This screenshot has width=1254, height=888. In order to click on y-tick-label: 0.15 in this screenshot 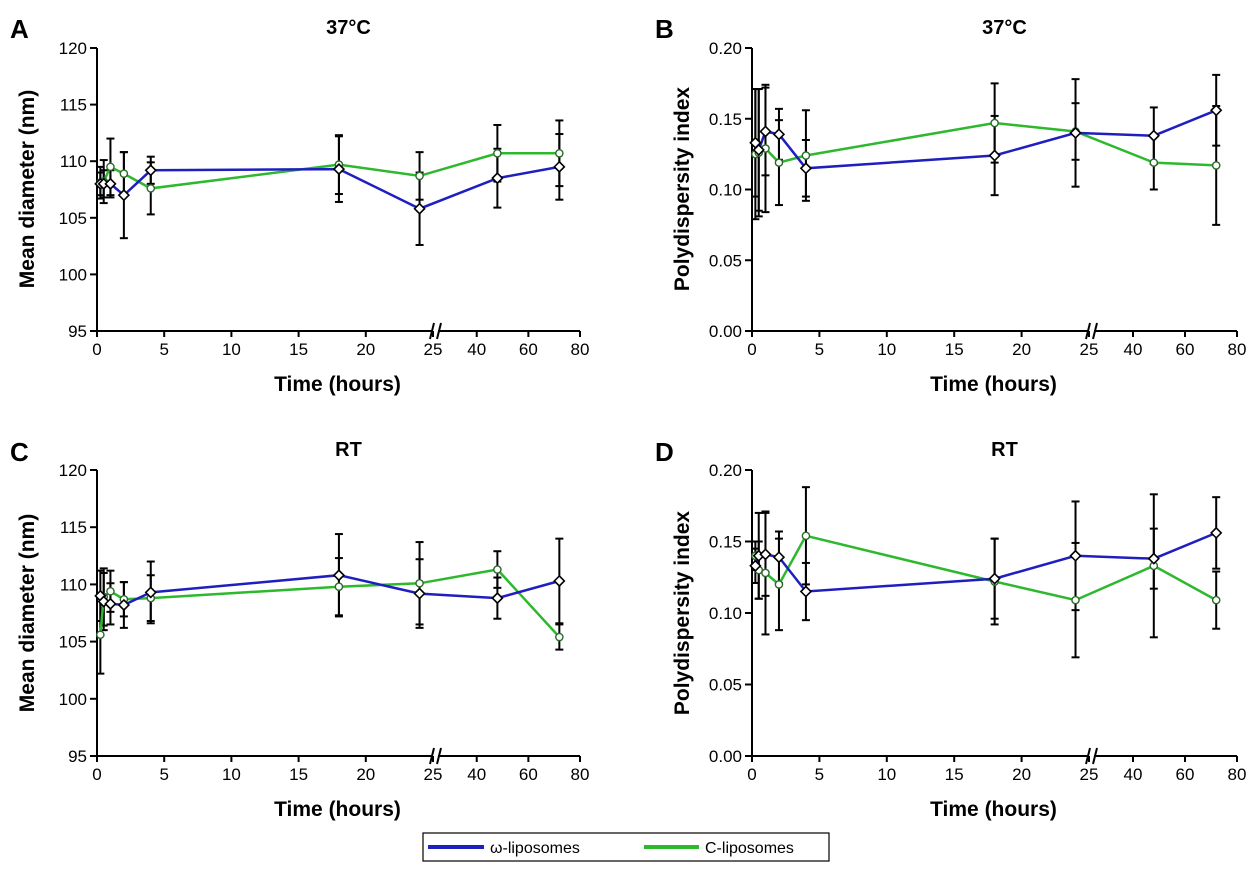, I will do `click(725, 542)`.